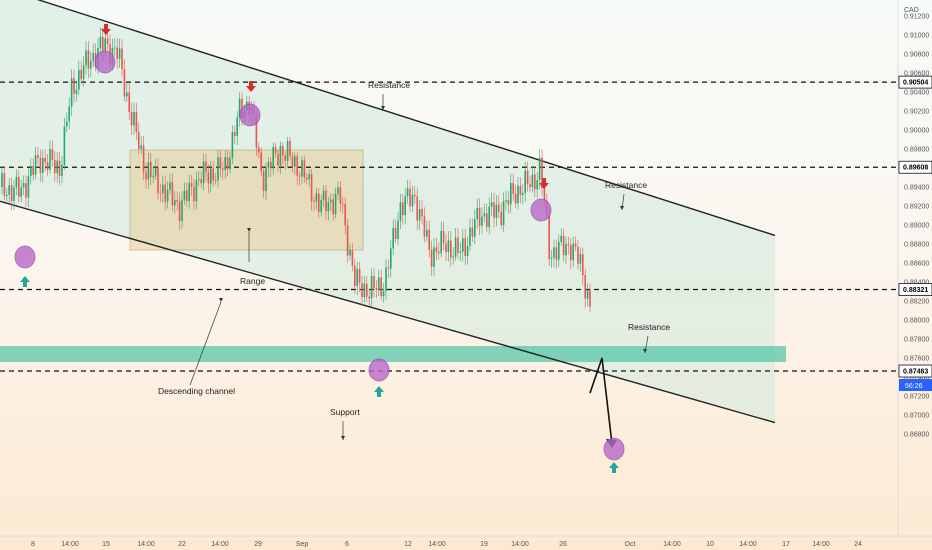 This screenshot has height=550, width=932. Describe the element at coordinates (601, 401) in the screenshot. I see `projection-path` at that location.